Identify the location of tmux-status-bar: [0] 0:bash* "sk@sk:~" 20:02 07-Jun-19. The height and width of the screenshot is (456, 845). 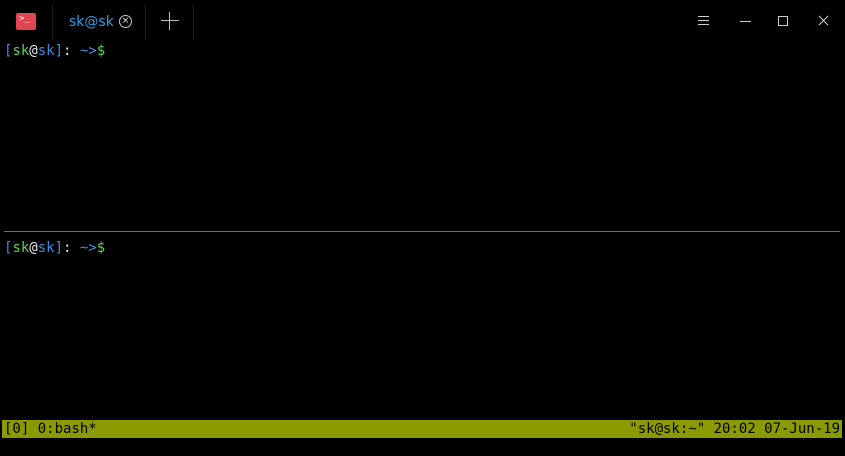
(422, 429).